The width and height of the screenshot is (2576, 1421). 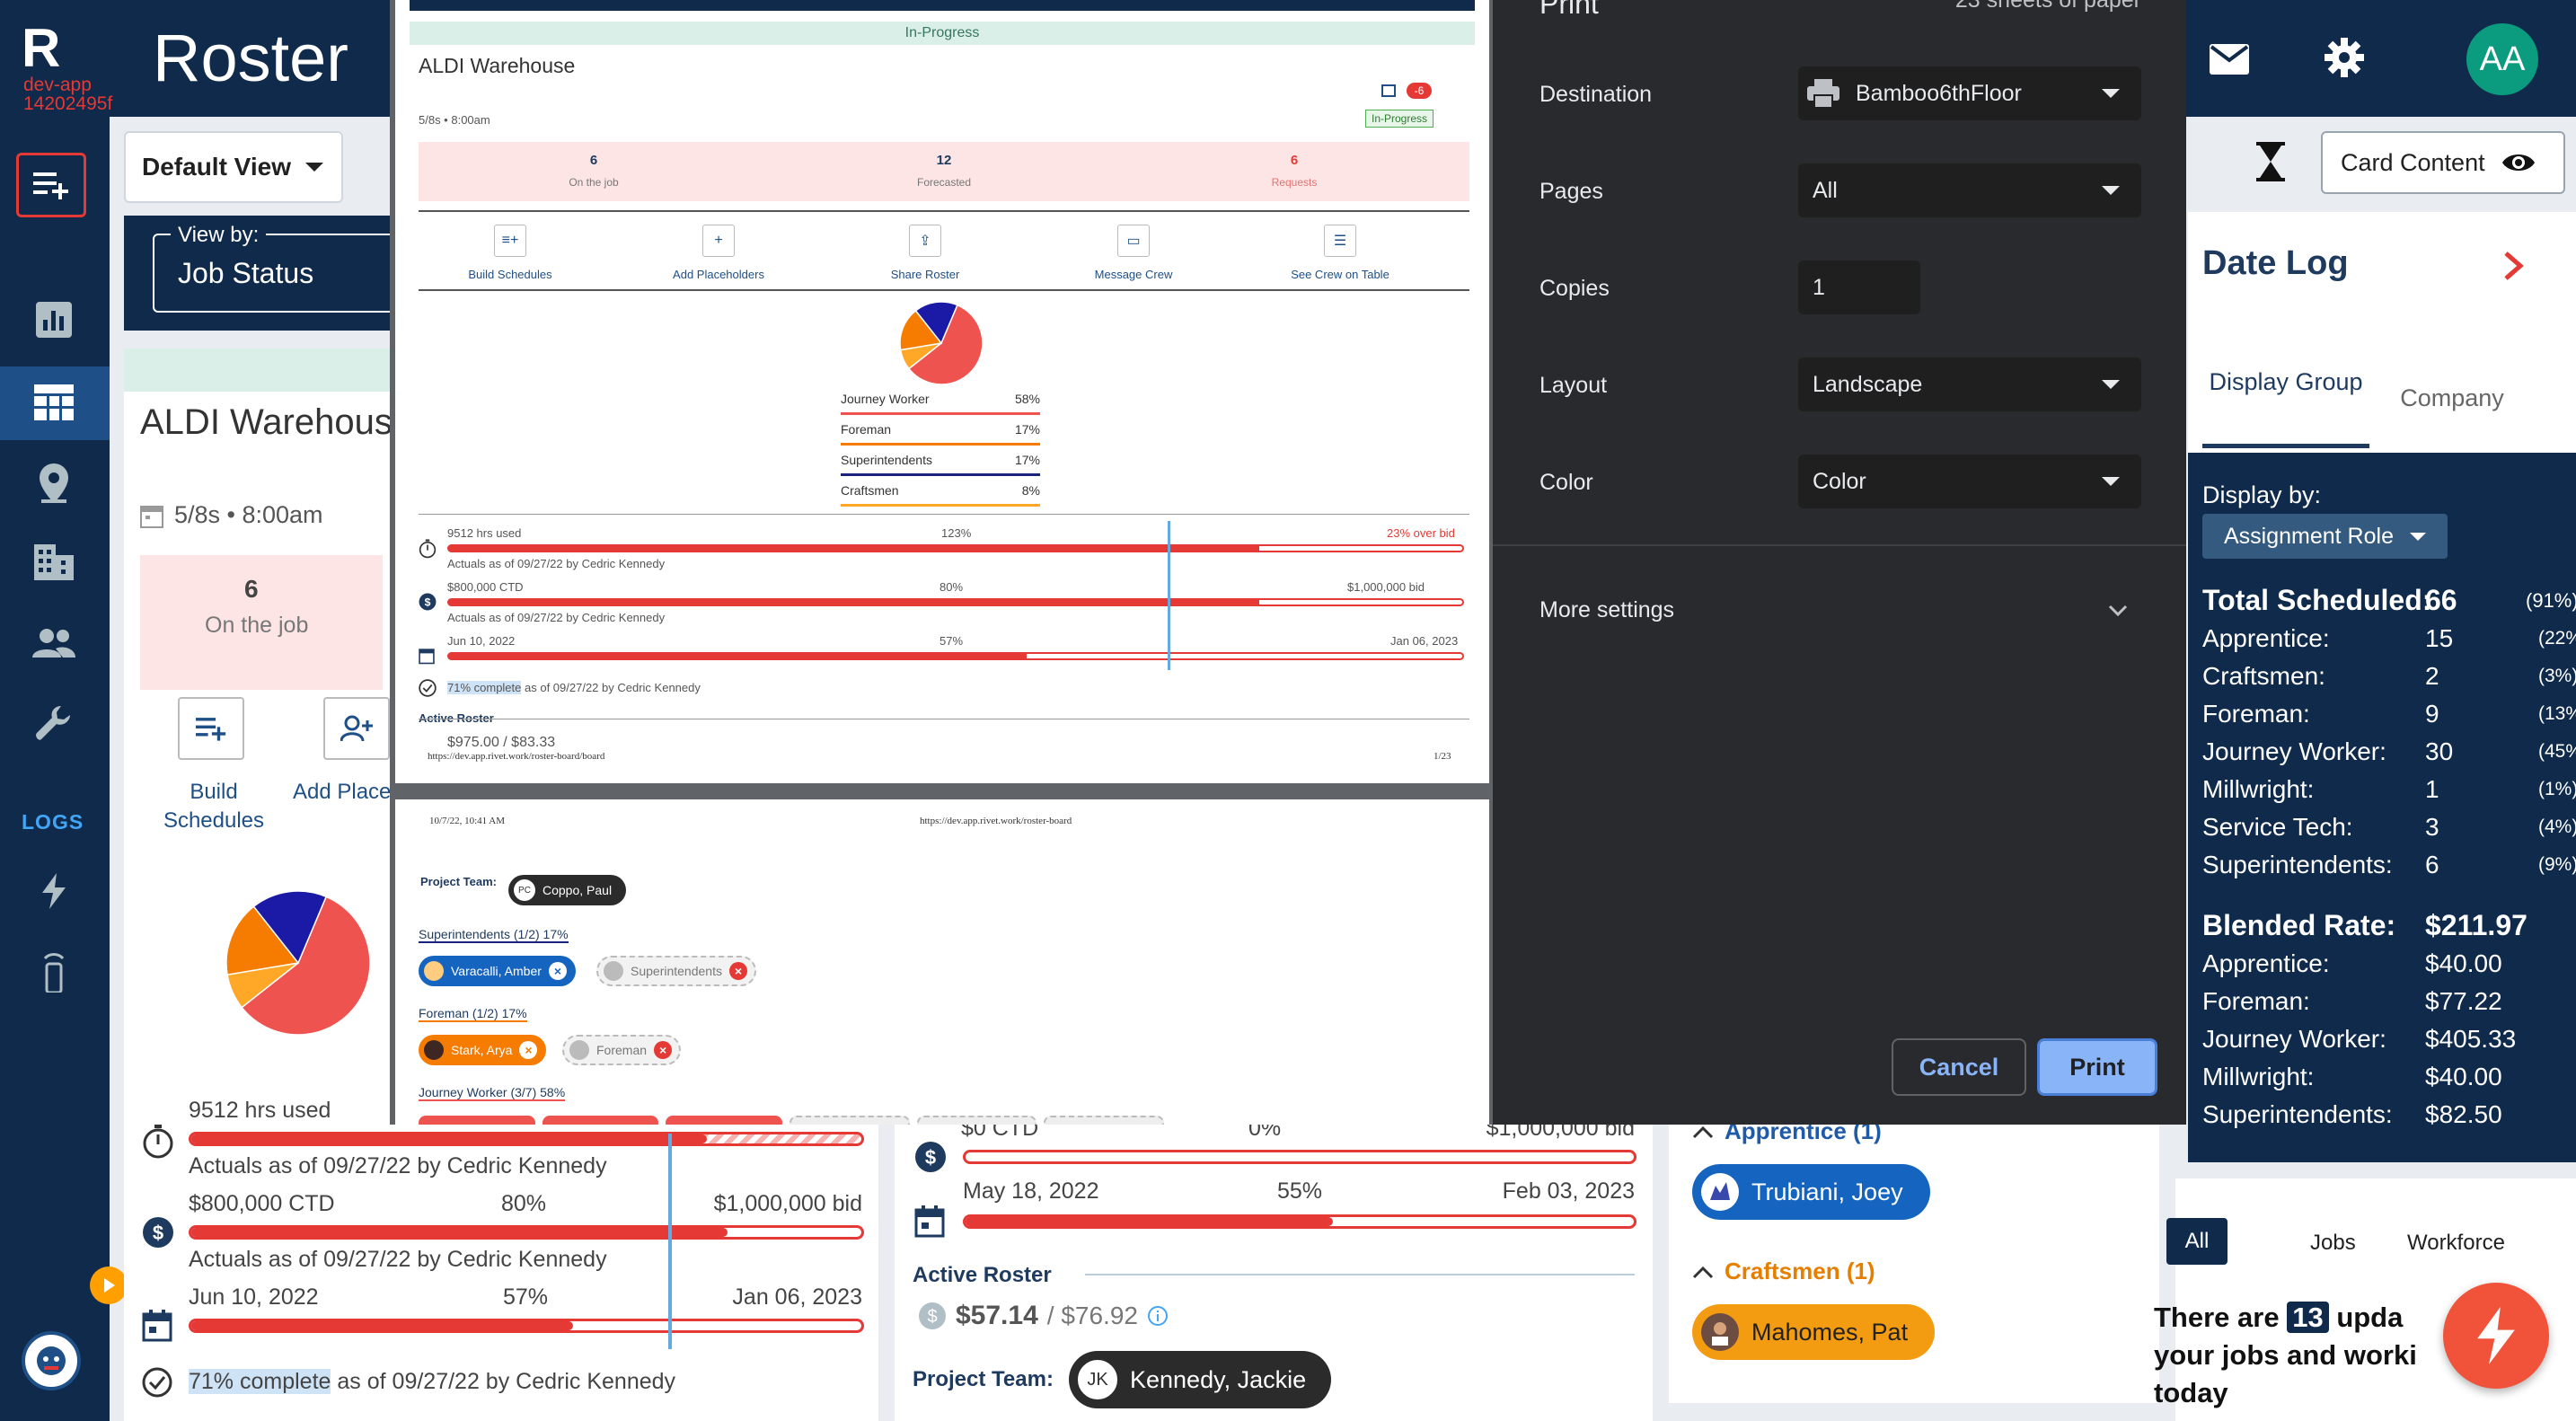 What do you see at coordinates (940, 434) in the screenshot?
I see `preview-legend-row: Foreman 17%` at bounding box center [940, 434].